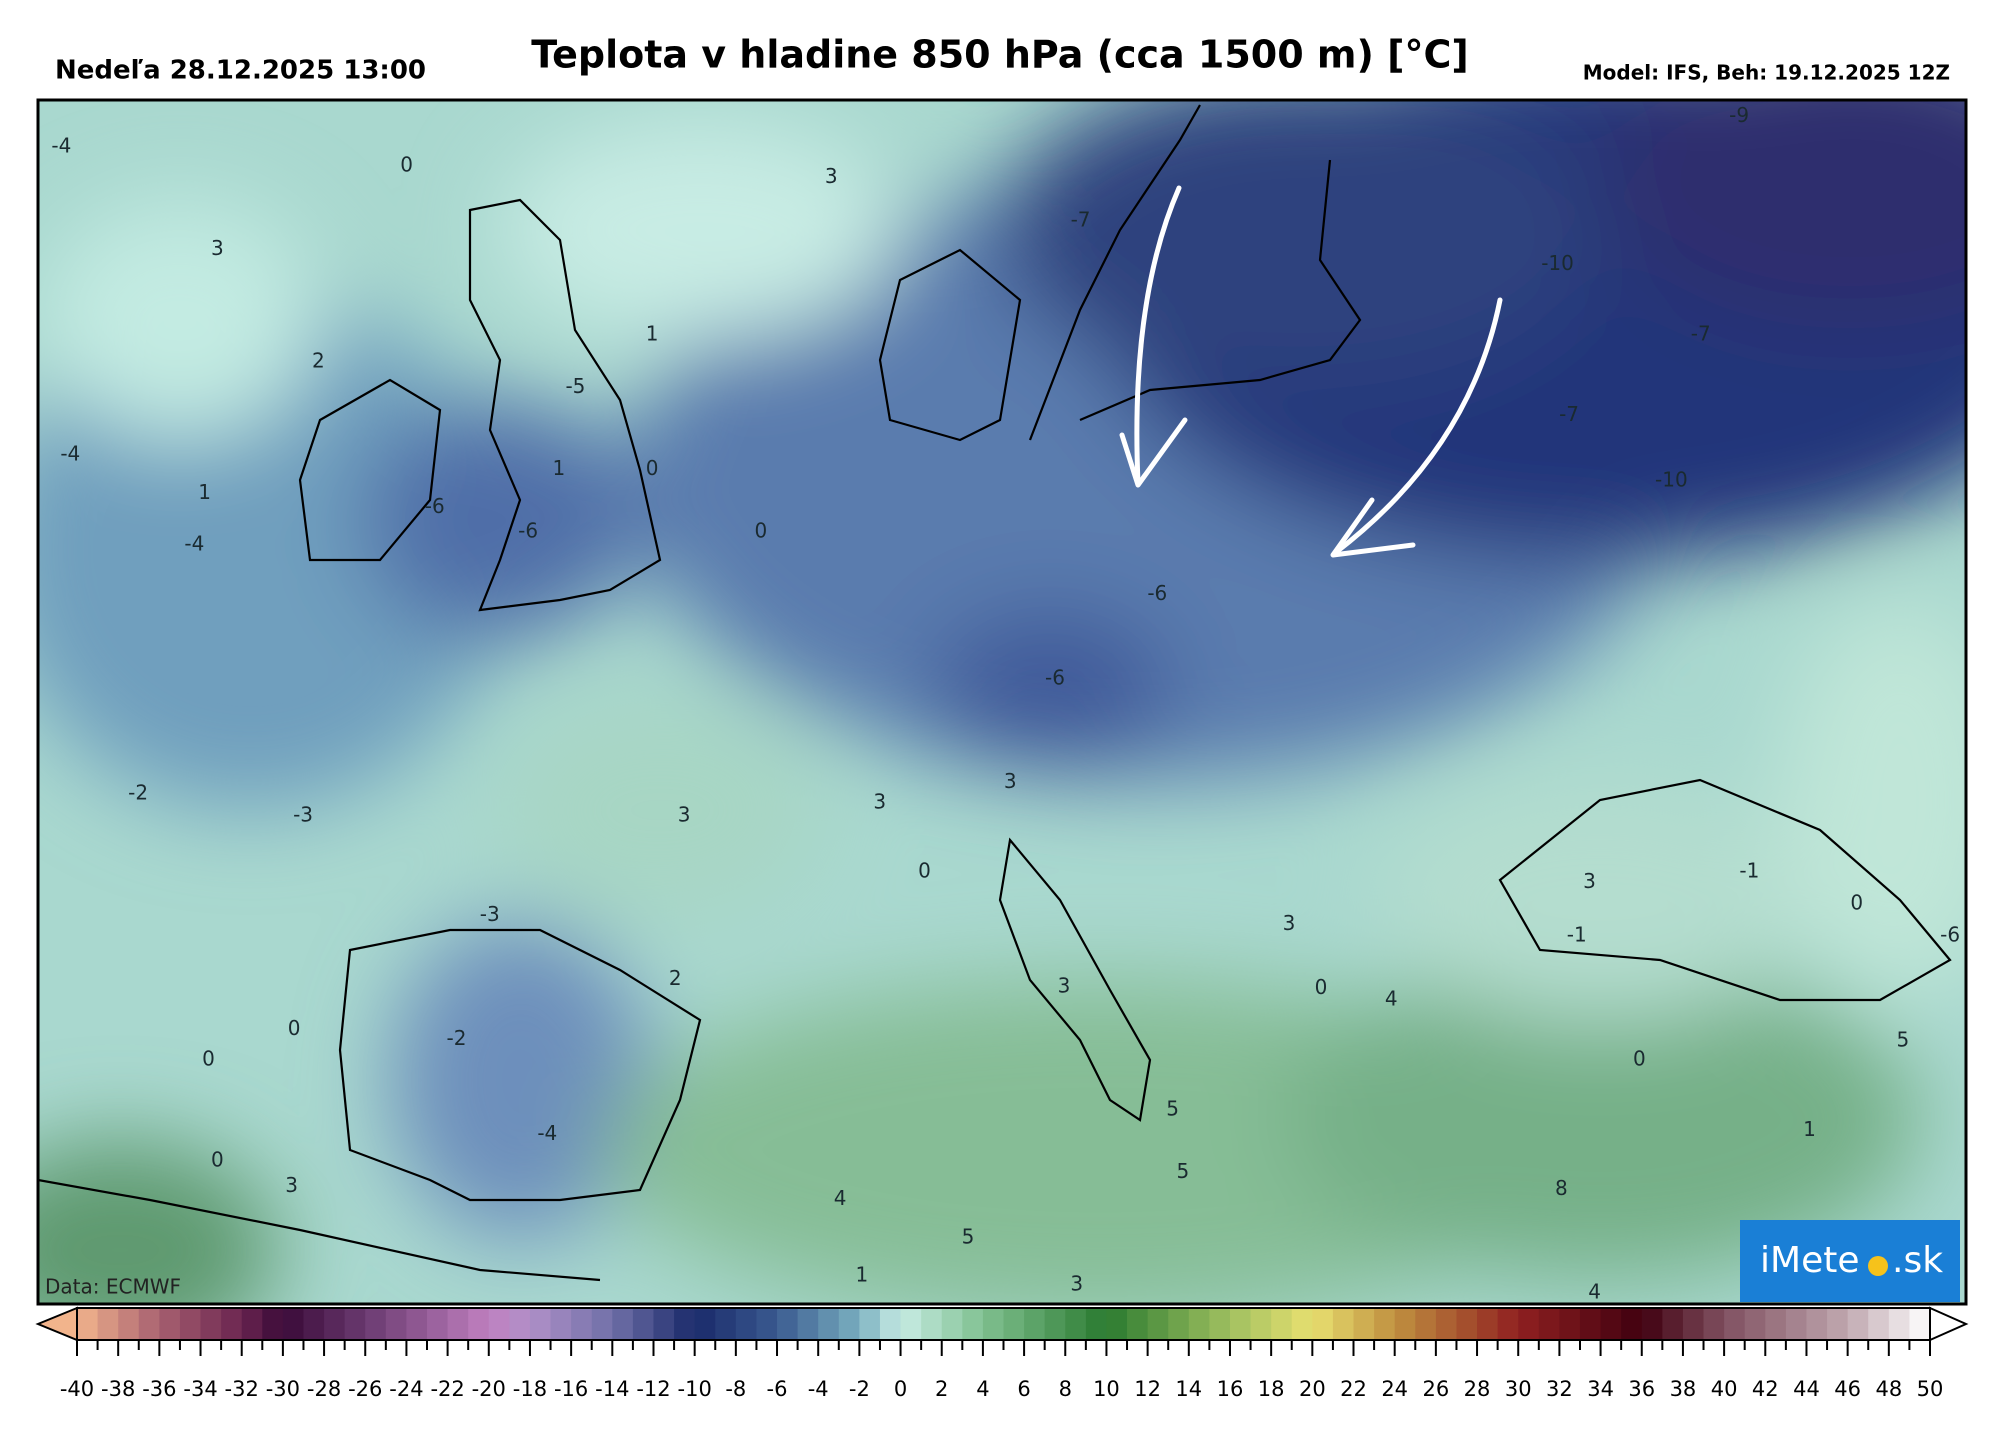  Describe the element at coordinates (1373, 527) in the screenshot. I see `arrow-head` at that location.